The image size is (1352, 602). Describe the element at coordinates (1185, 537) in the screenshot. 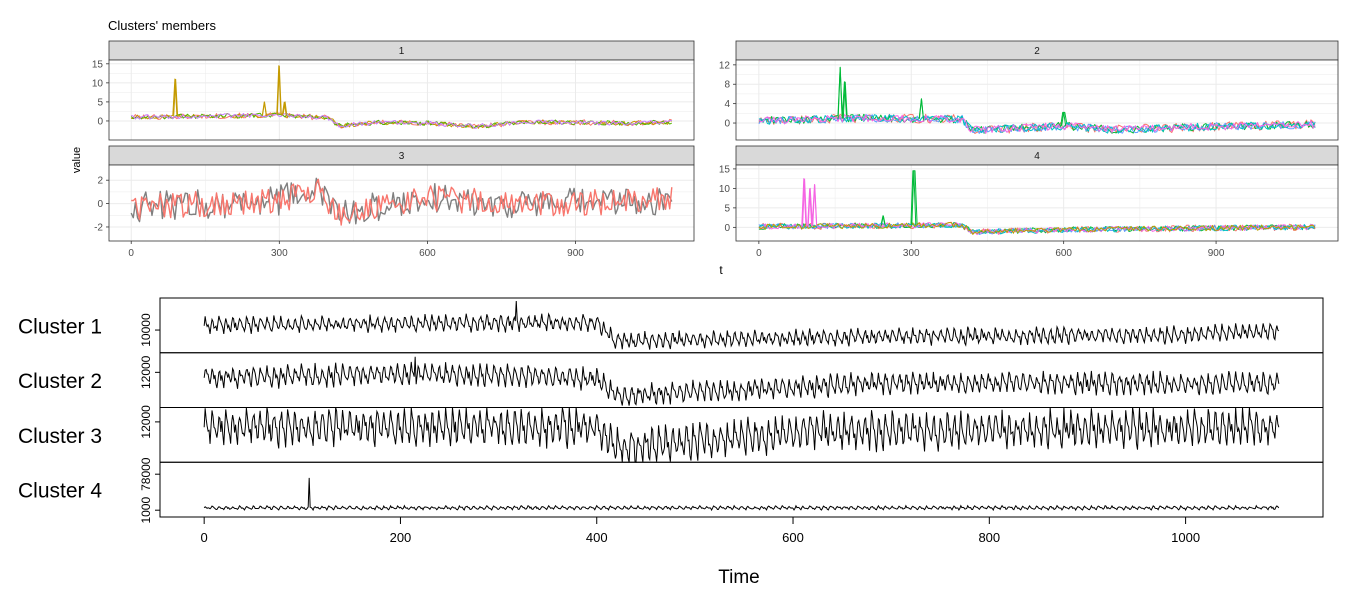

I see `x-tick-label: 1000` at that location.